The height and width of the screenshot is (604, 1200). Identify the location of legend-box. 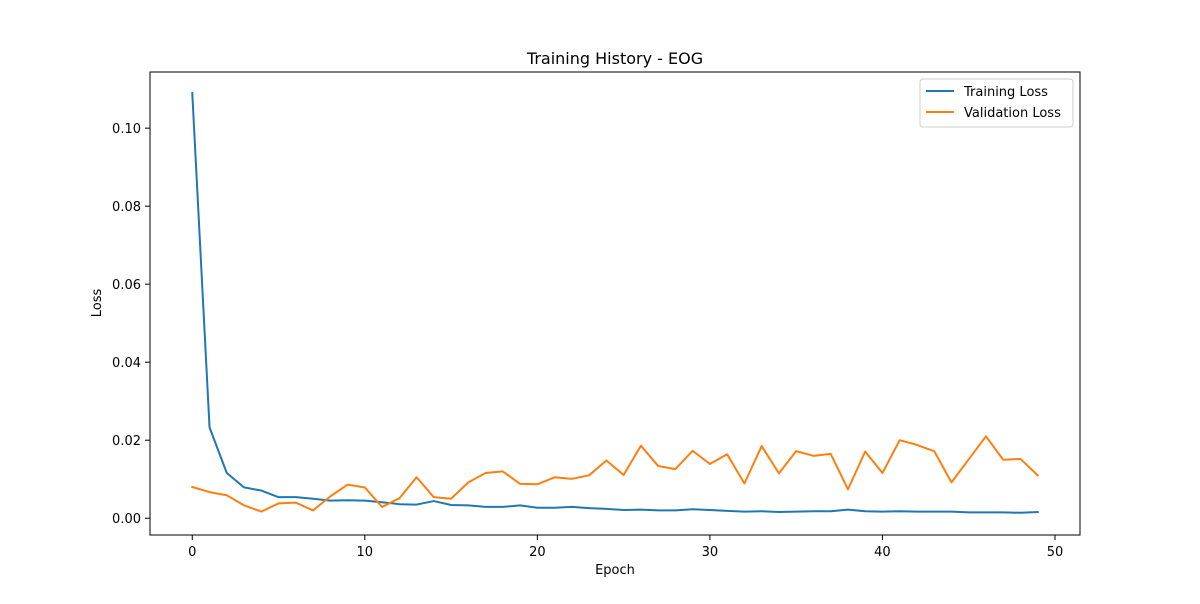
(996, 103).